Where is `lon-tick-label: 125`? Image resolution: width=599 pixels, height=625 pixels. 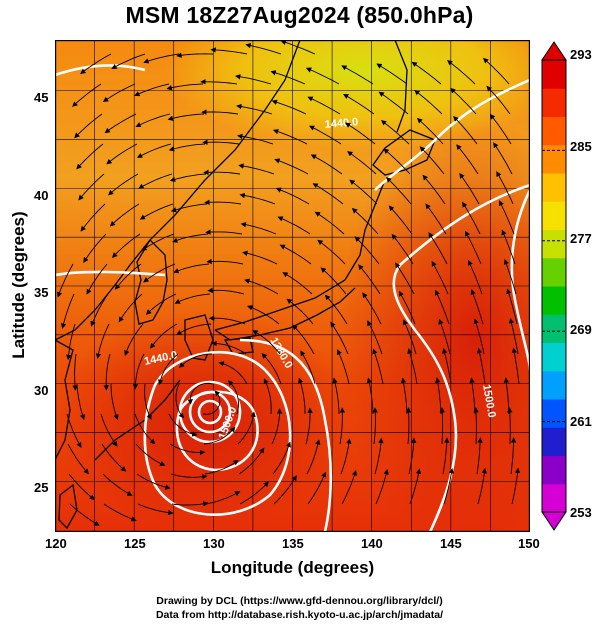 lon-tick-label: 125 is located at coordinates (135, 543).